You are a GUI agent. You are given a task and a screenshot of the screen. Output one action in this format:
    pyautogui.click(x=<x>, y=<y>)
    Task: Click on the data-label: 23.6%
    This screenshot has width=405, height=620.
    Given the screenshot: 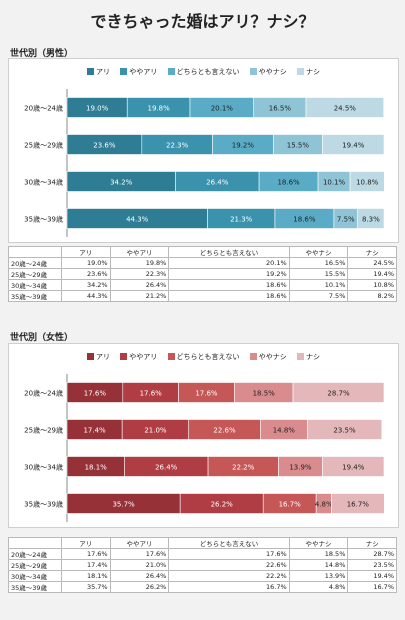 What is the action you would take?
    pyautogui.click(x=104, y=146)
    